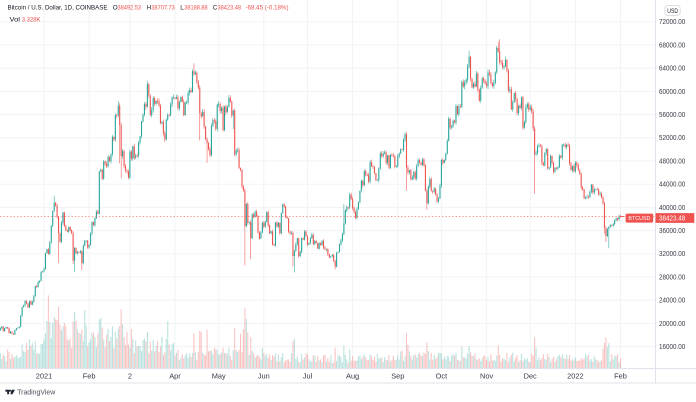 This screenshot has height=402, width=696. Describe the element at coordinates (672, 324) in the screenshot. I see `svg-text: 20000.00` at that location.